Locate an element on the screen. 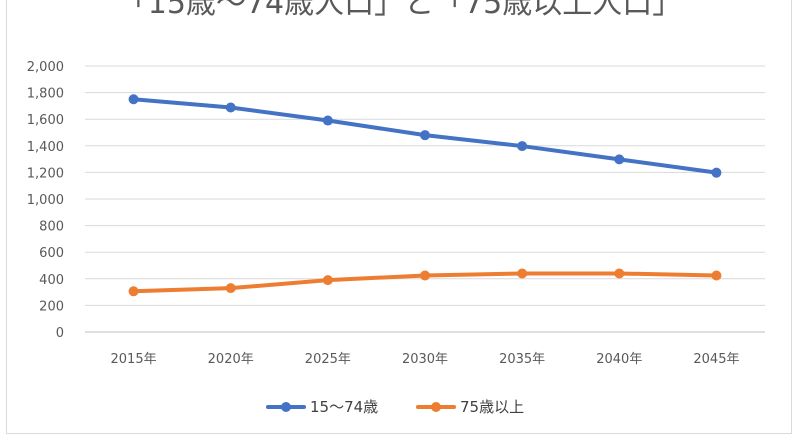 This screenshot has height=434, width=800. y-tick-label: 600 is located at coordinates (51, 253).